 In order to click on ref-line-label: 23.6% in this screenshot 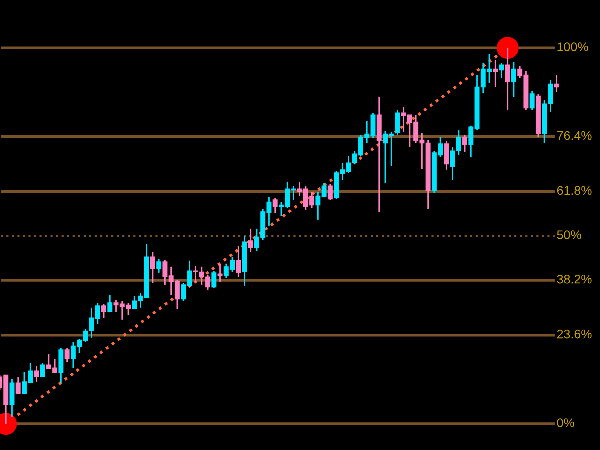, I will do `click(574, 334)`.